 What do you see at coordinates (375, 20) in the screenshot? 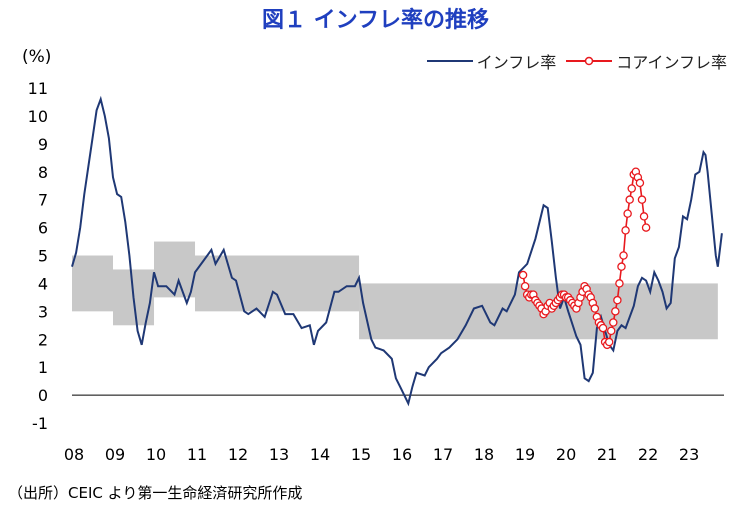
I see `chart-title: 図１ インフレ率の推移` at bounding box center [375, 20].